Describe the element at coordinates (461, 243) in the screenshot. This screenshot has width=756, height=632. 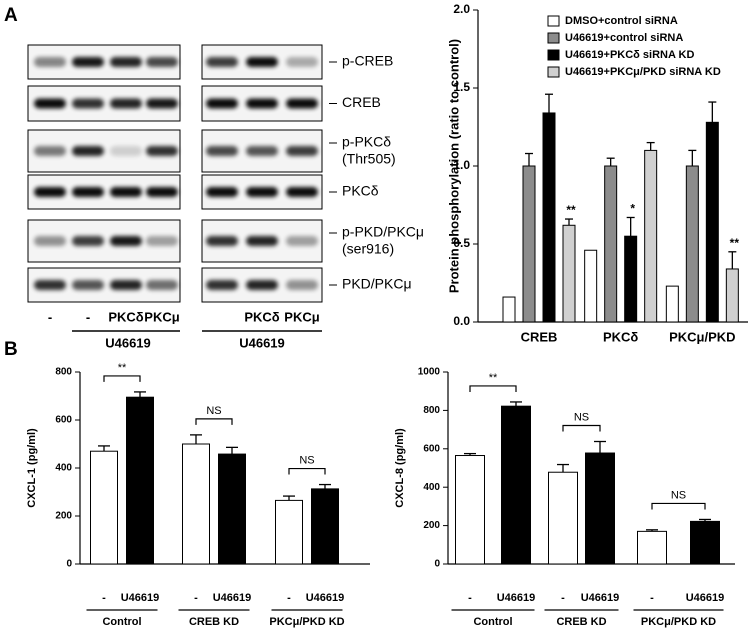
I see `y-tick-label: 0.5` at that location.